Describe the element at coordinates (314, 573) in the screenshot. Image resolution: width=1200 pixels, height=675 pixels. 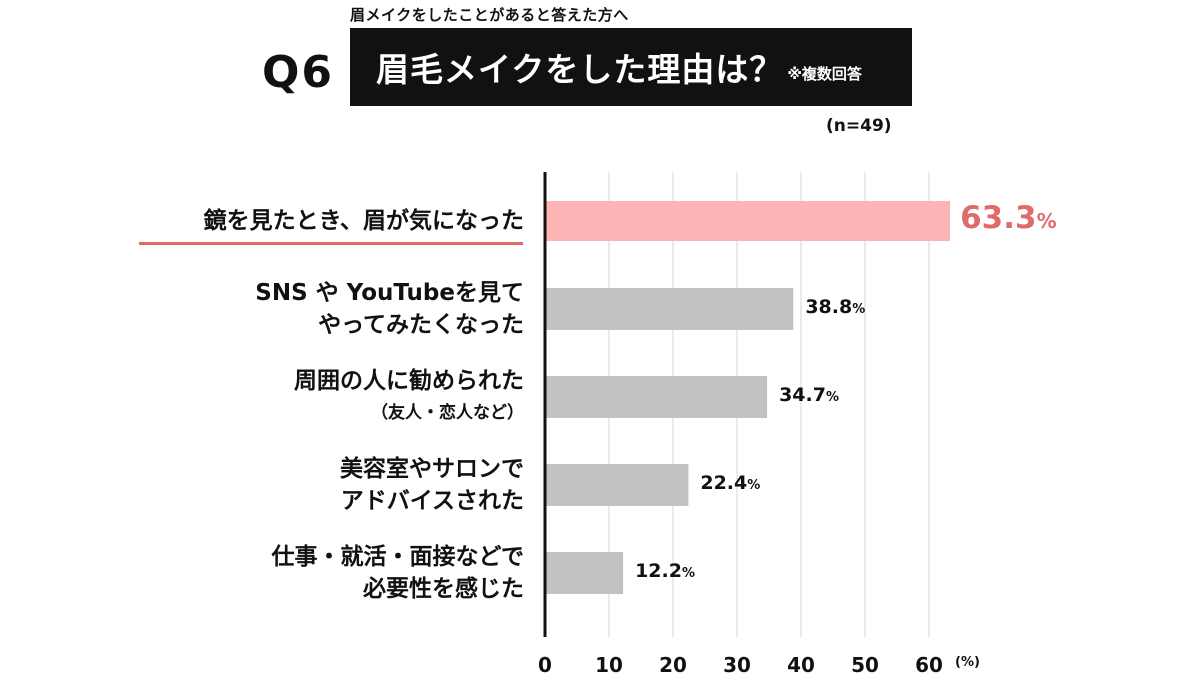
I see `category-label: 仕事・就活・面接などで必要性を感じた` at that location.